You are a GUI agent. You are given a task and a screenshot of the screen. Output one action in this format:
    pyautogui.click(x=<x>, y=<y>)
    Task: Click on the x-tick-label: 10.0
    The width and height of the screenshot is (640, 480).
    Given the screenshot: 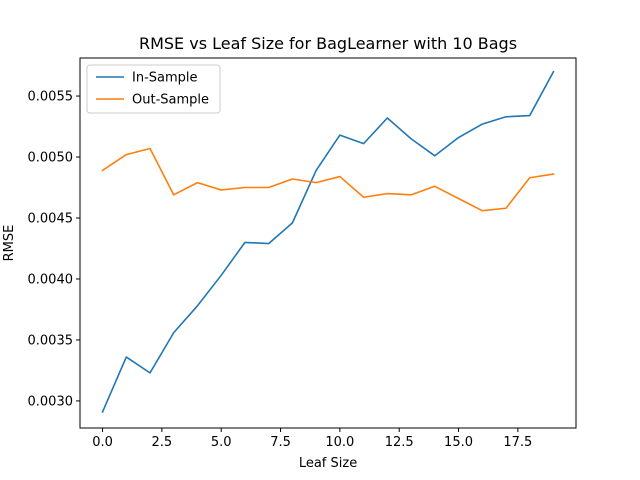 What is the action you would take?
    pyautogui.click(x=339, y=442)
    